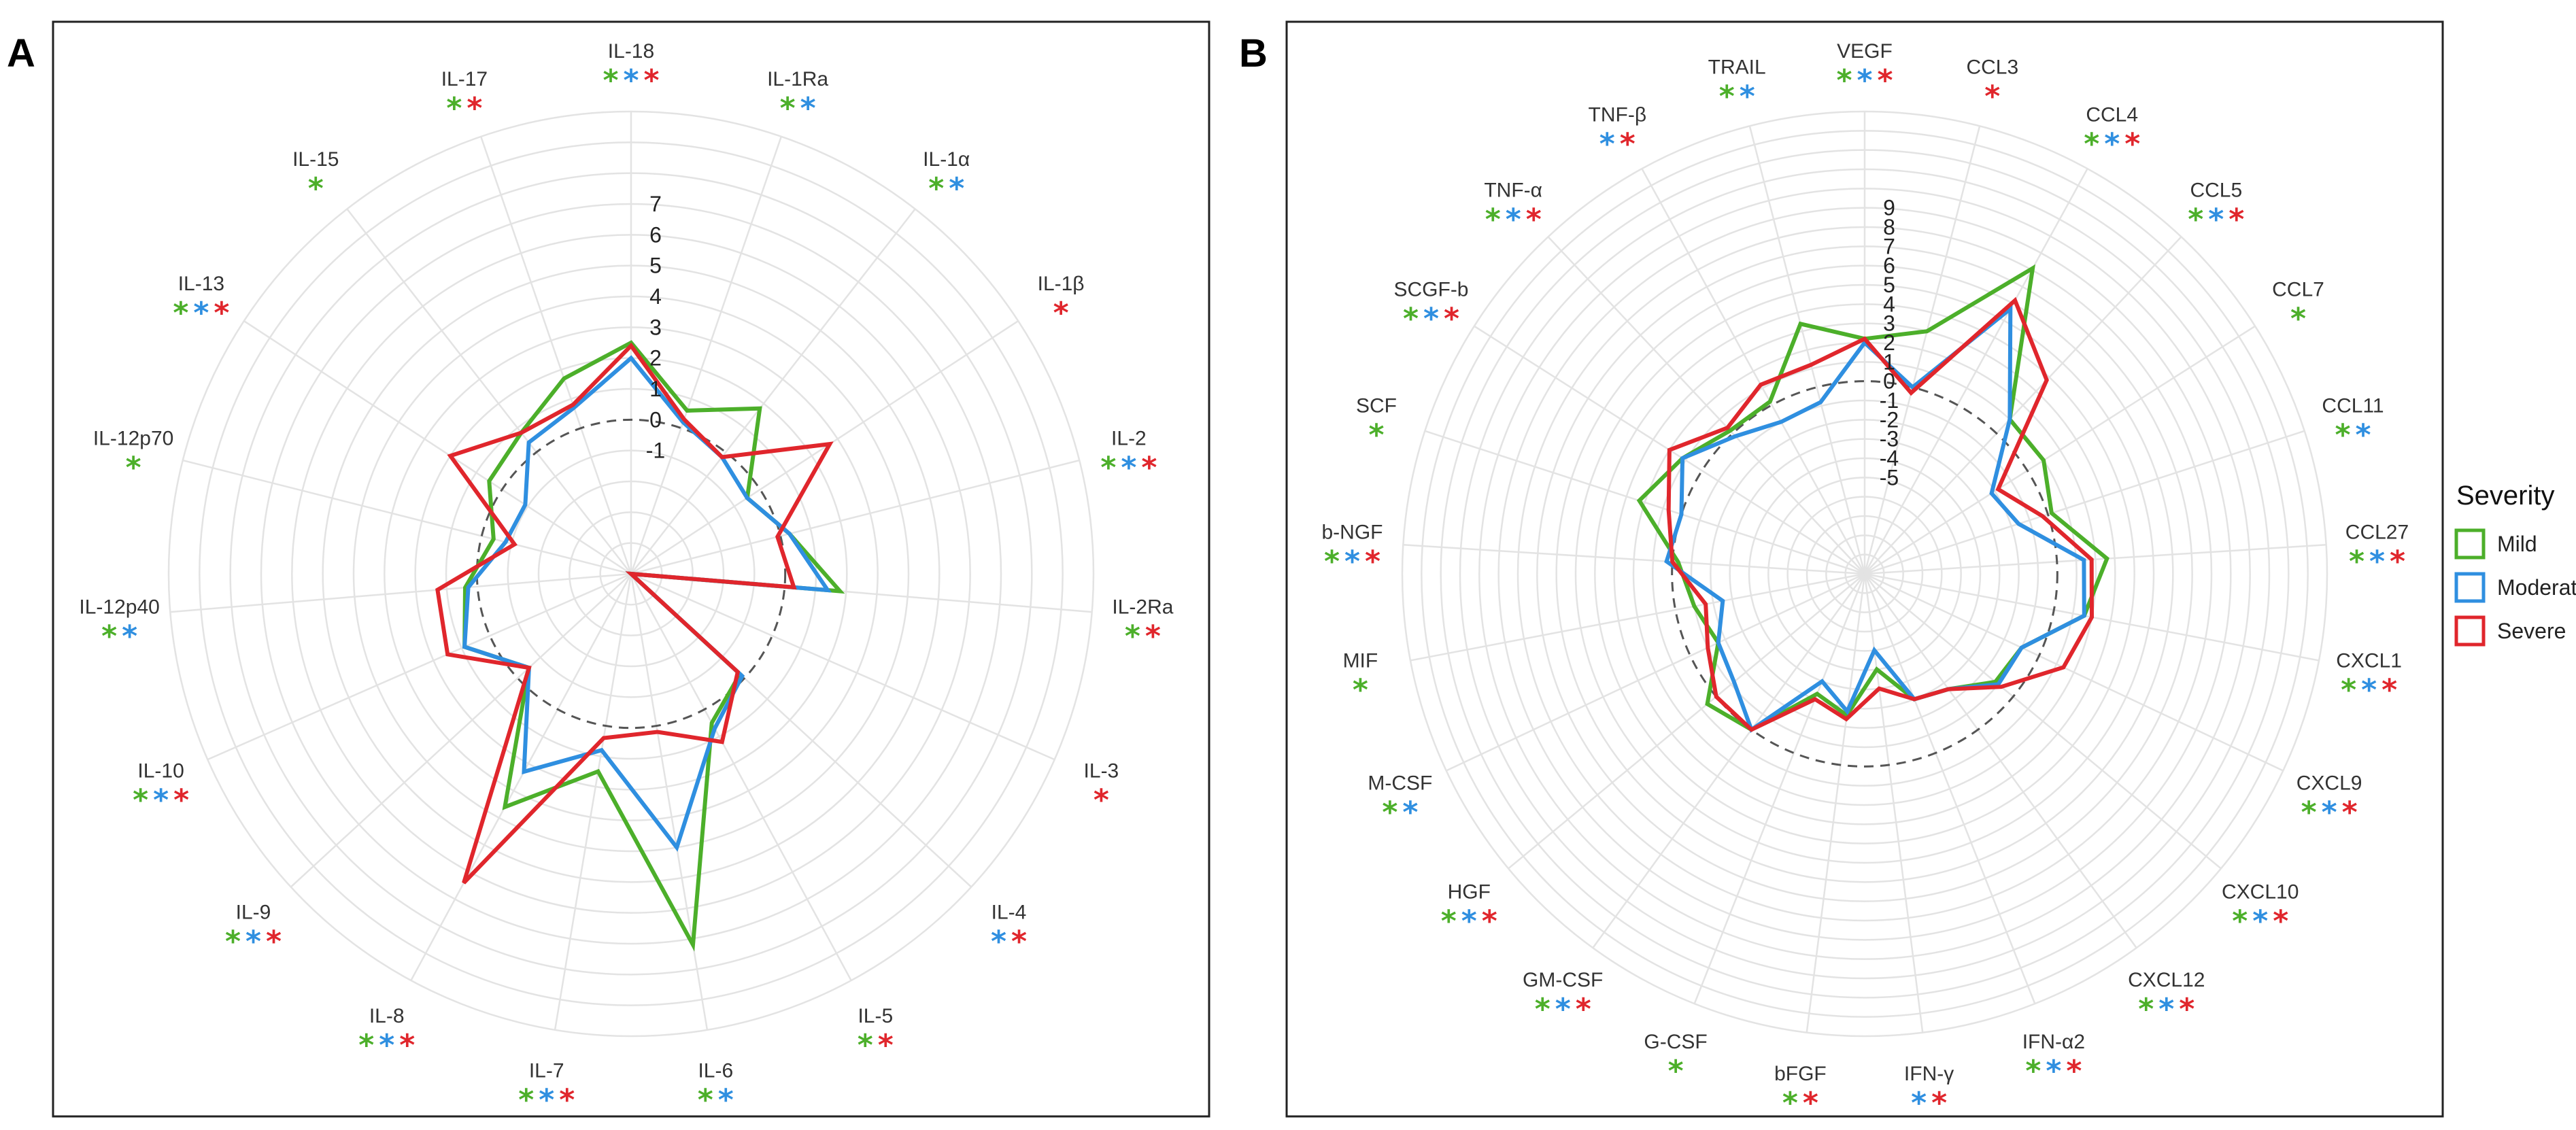  I want to click on category-label: MIF, so click(1360, 661).